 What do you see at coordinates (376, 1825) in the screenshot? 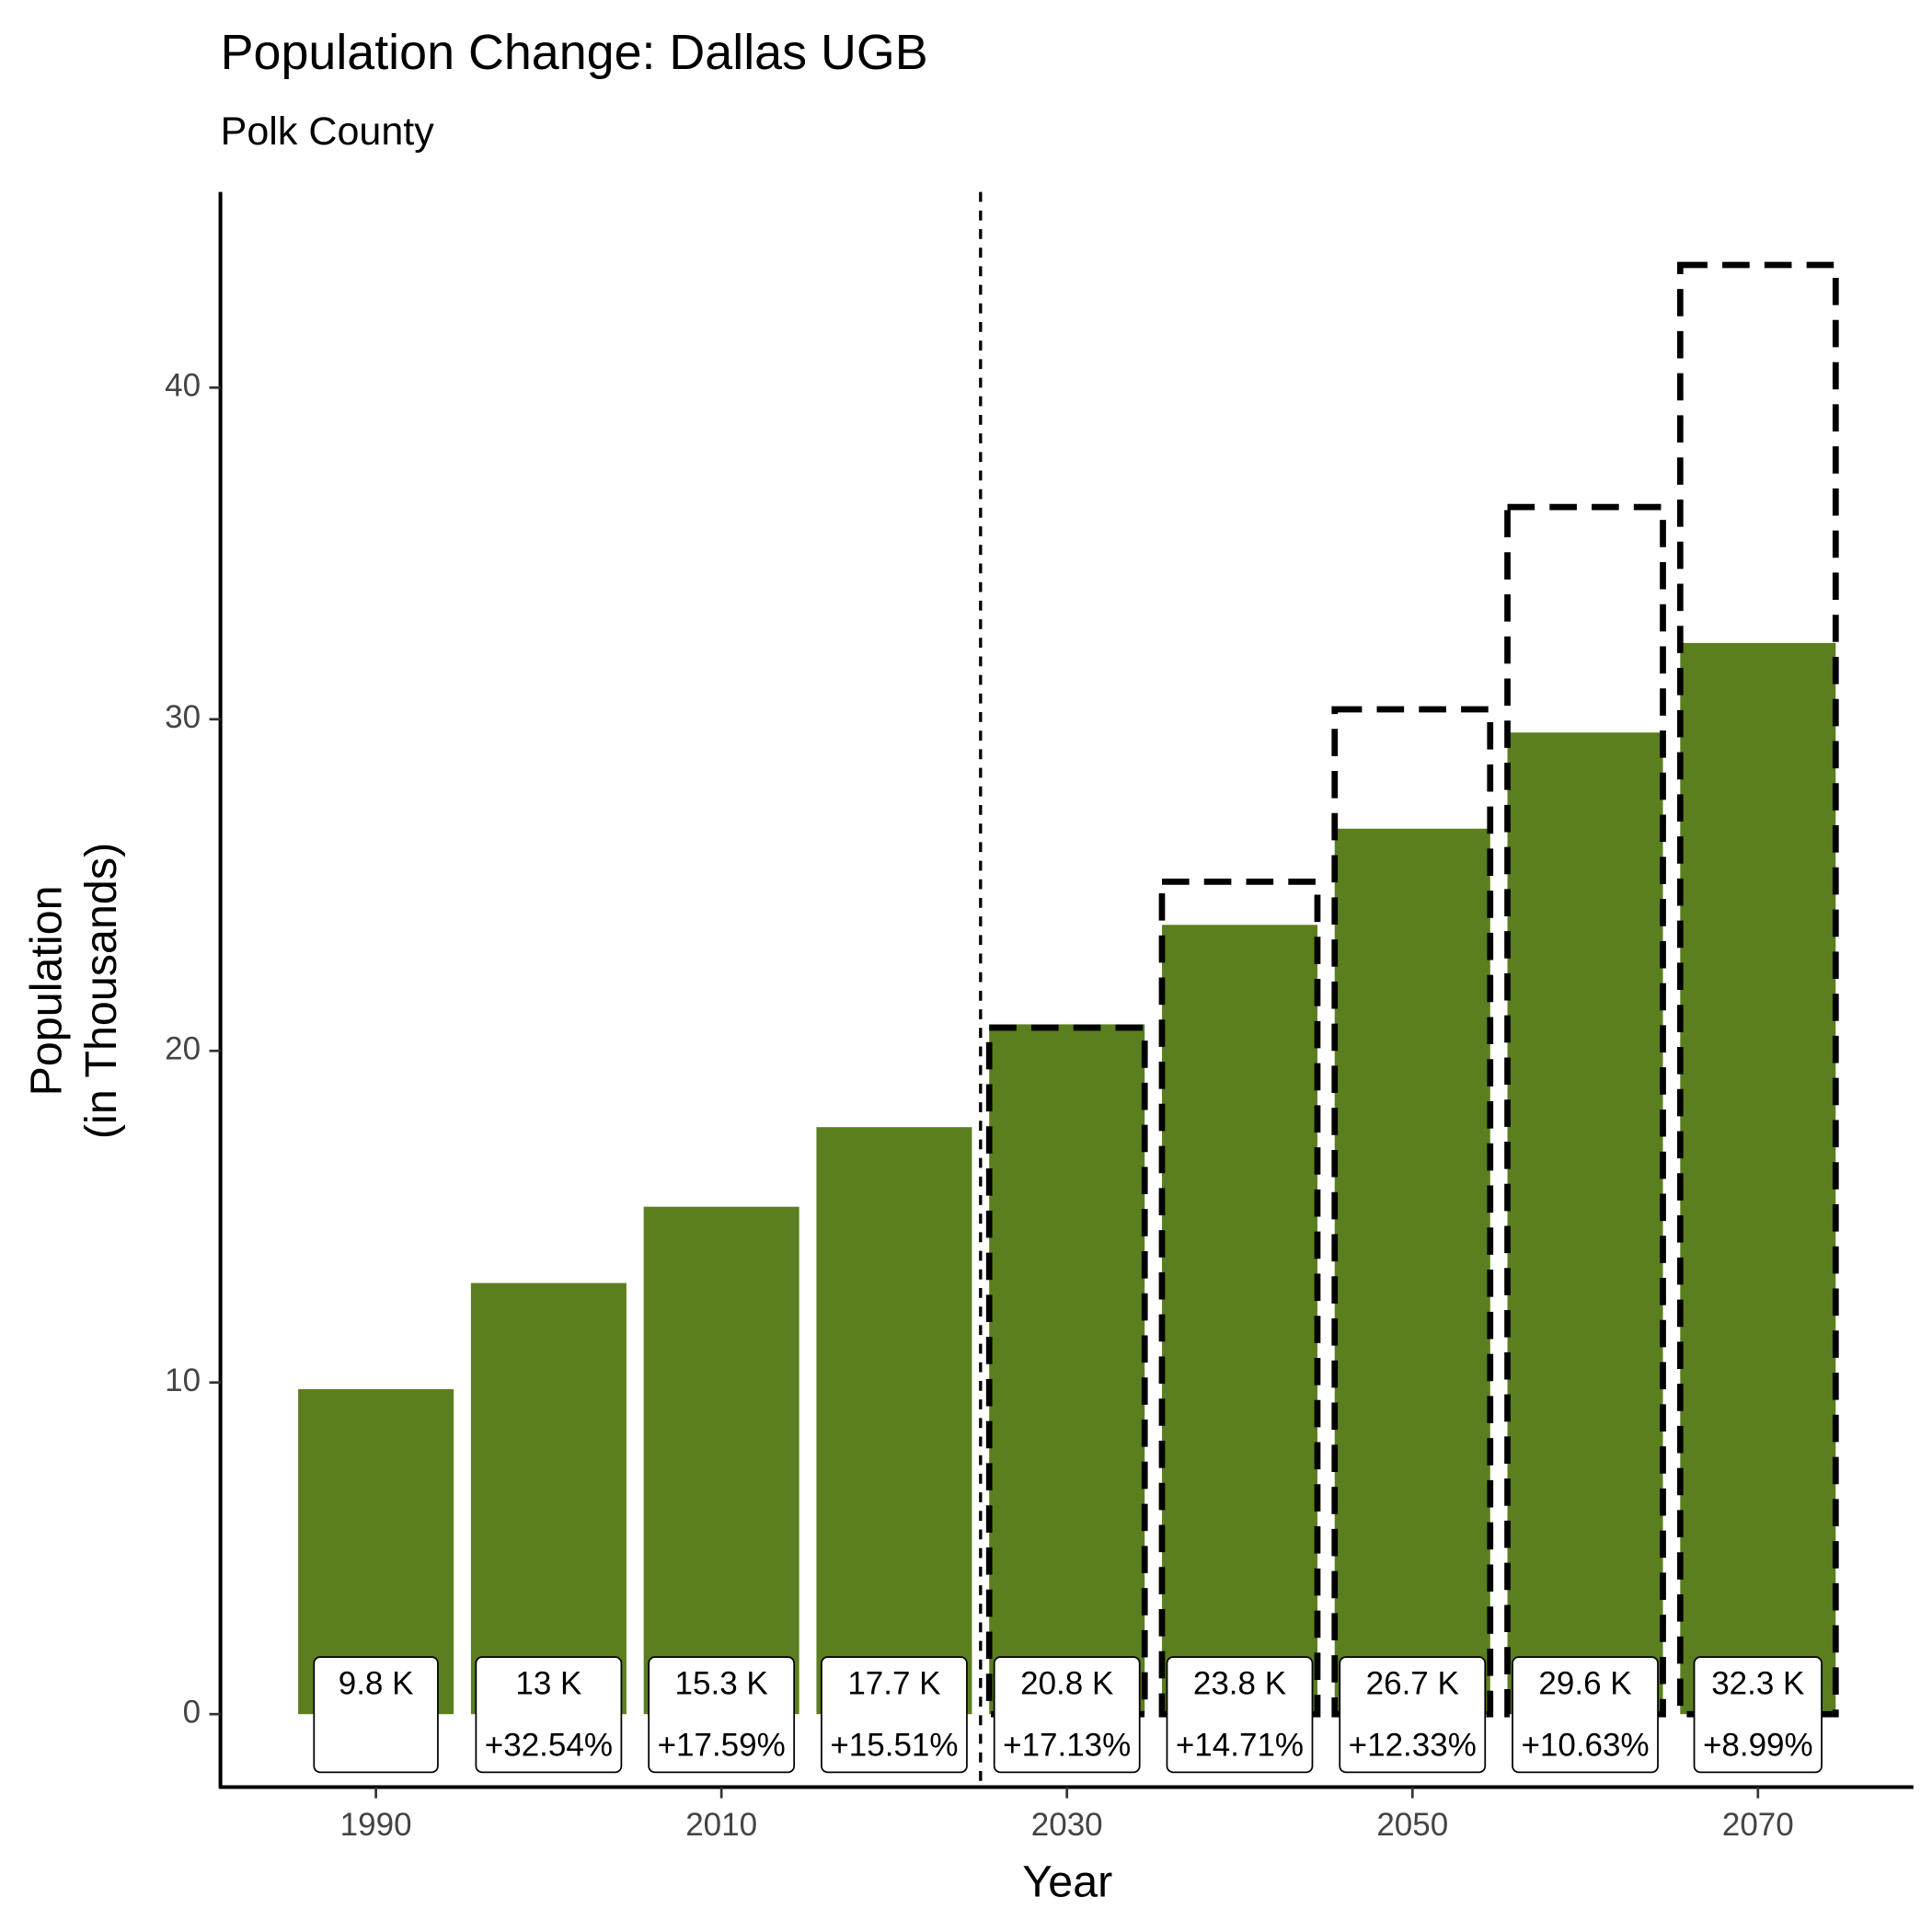
I see `x-tick-label: 1990` at bounding box center [376, 1825].